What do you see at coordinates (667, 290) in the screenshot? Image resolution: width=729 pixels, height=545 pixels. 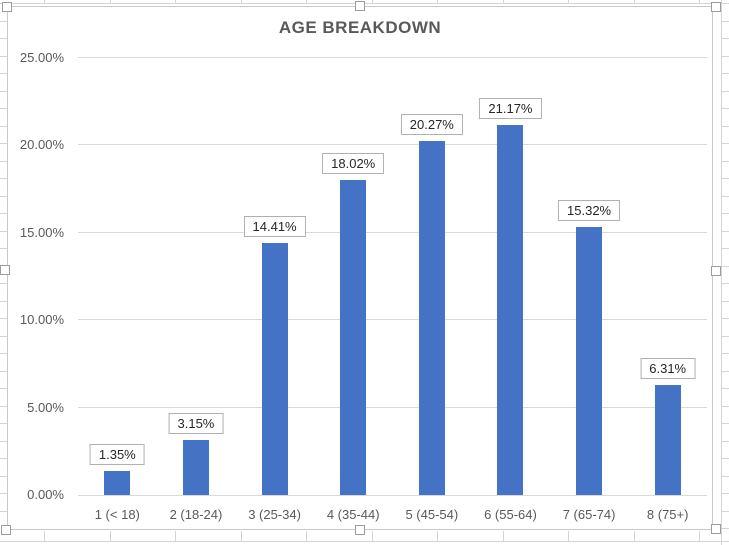 I see `category-cell: 6.31% 8 (75+)` at bounding box center [667, 290].